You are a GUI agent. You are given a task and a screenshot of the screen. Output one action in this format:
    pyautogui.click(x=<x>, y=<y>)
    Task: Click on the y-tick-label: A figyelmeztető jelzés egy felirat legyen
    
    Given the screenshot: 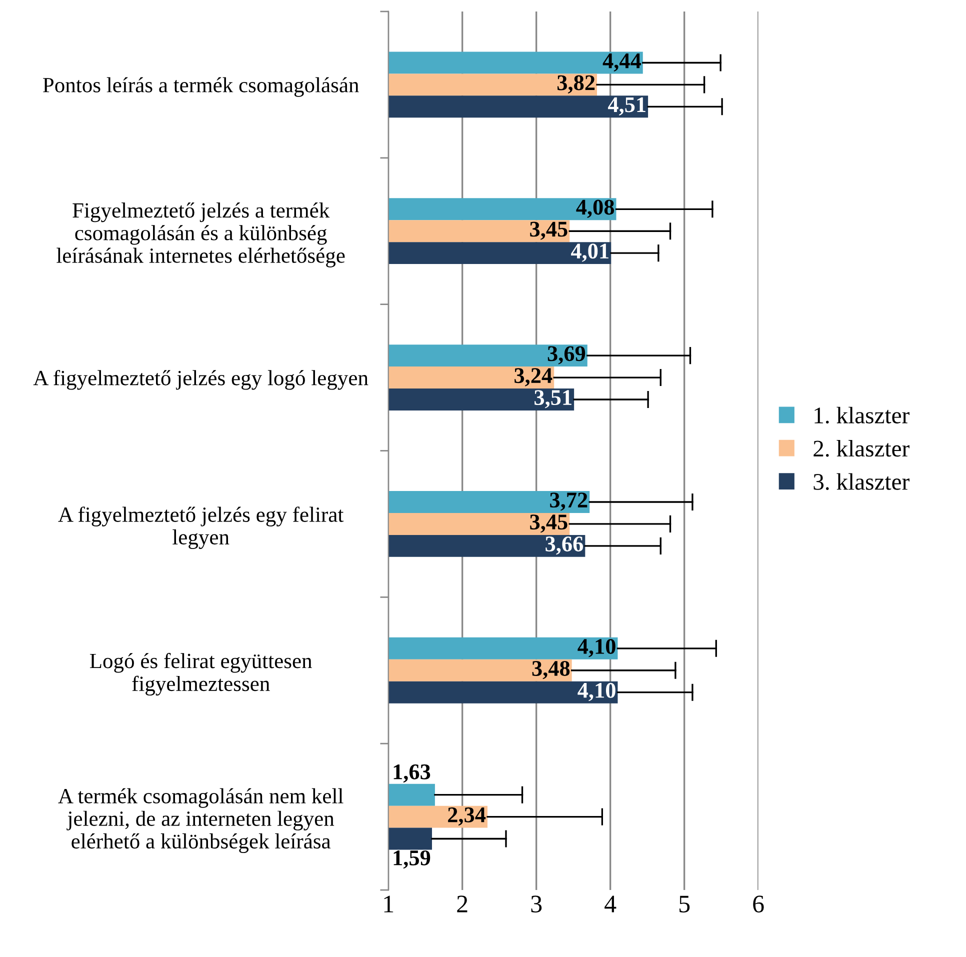 What is the action you would take?
    pyautogui.click(x=201, y=527)
    